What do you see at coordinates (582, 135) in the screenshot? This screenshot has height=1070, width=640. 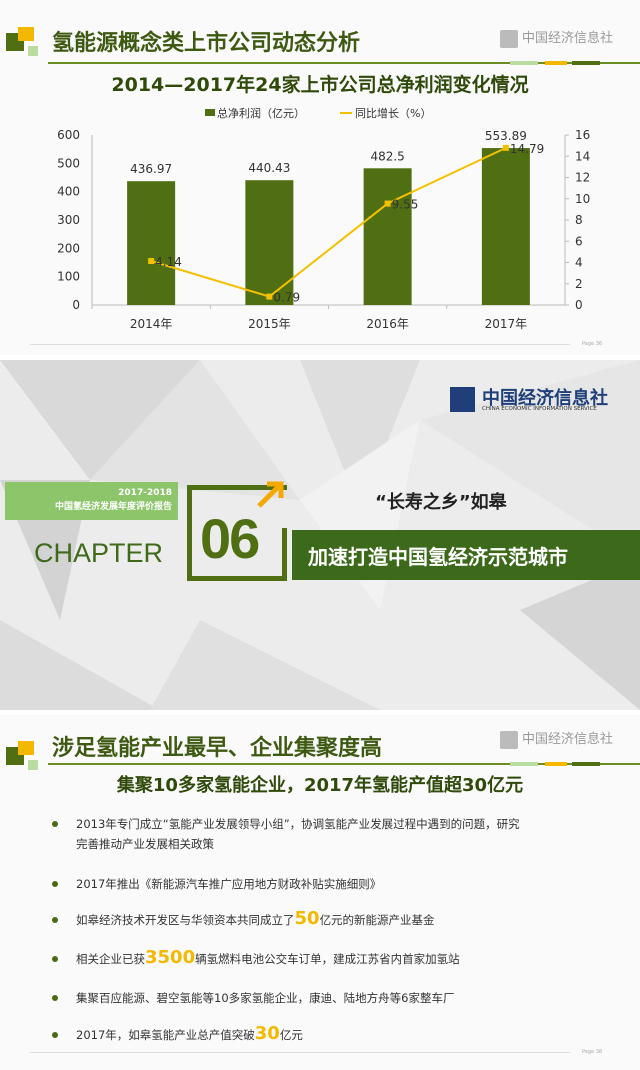 I see `right-tick-label: 16` at bounding box center [582, 135].